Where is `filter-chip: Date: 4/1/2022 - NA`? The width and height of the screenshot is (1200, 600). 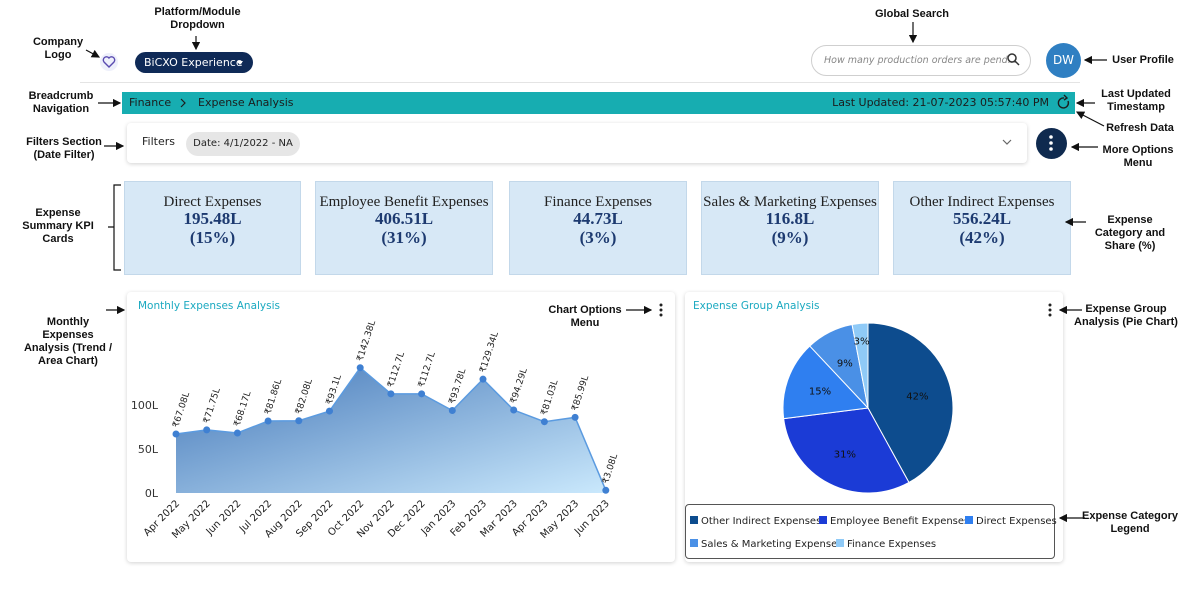
filter-chip: Date: 4/1/2022 - NA is located at coordinates (243, 144).